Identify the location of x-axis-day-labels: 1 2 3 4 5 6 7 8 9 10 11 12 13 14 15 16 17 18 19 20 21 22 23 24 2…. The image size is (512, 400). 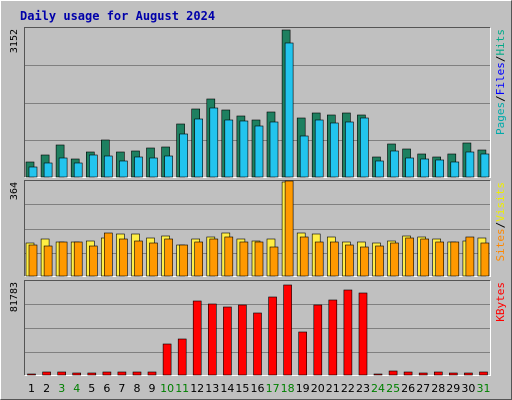
(259, 388).